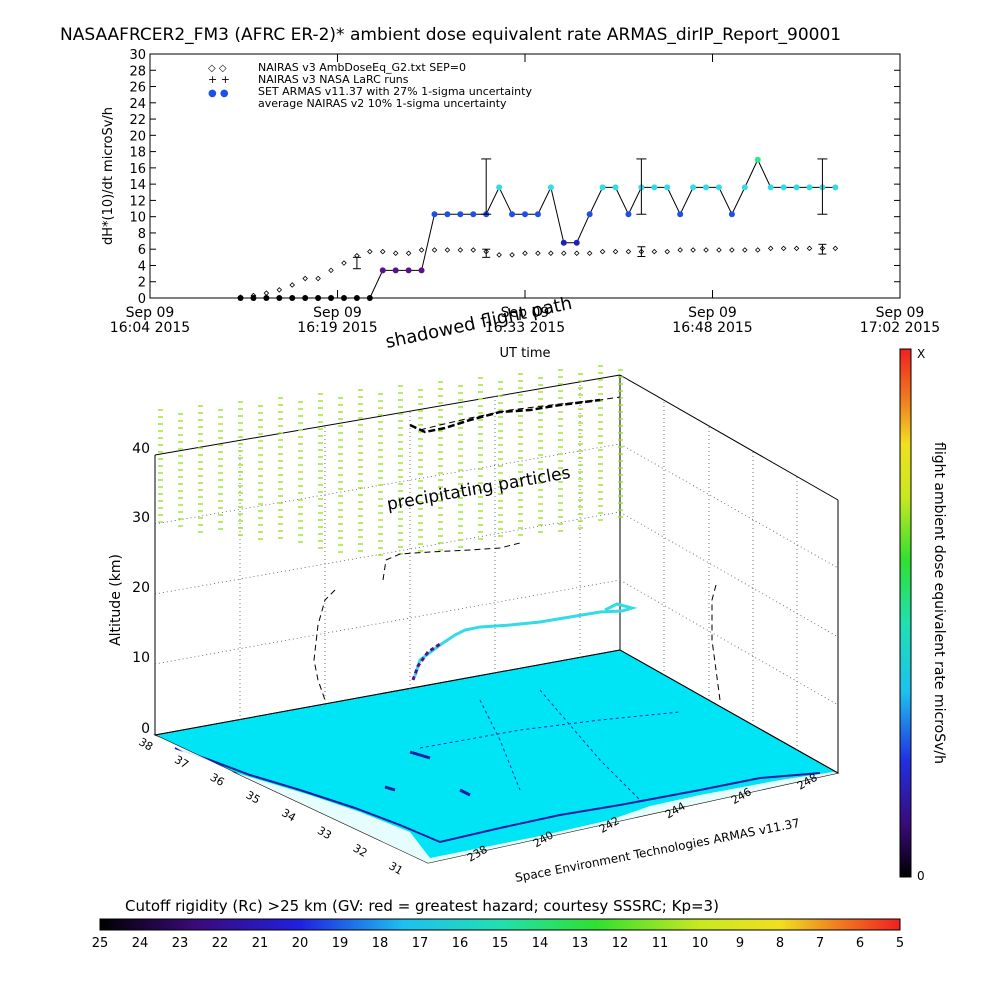  What do you see at coordinates (145, 729) in the screenshot?
I see `altitude-tick-label: 0` at bounding box center [145, 729].